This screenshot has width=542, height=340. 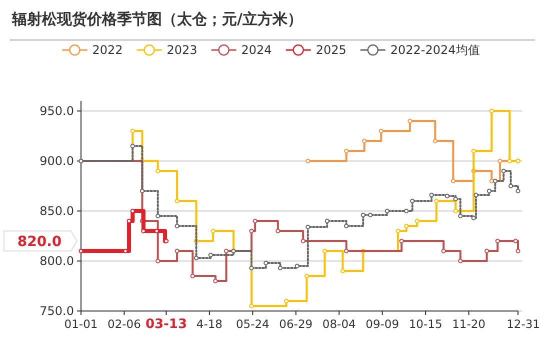 I want to click on y-tick-label: 900.0, so click(x=57, y=161).